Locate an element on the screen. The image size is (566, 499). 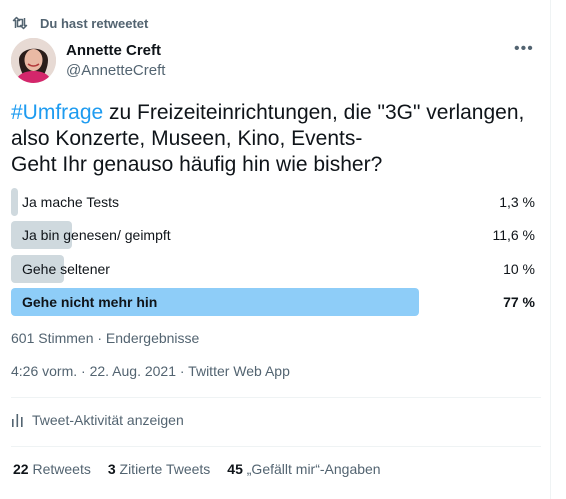
poll-option-winner: Gehe nicht mehr hin 77 % is located at coordinates (276, 302).